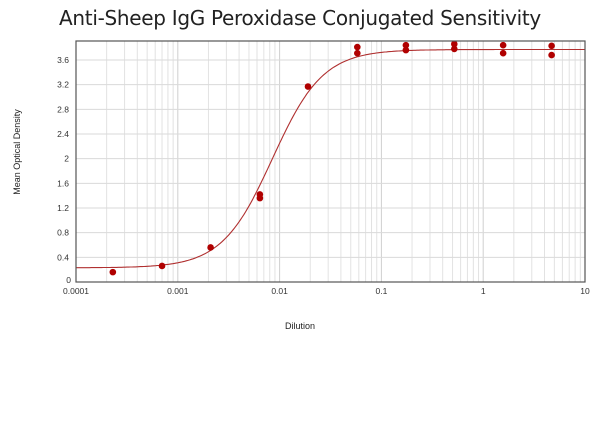  Describe the element at coordinates (279, 291) in the screenshot. I see `x-tick-label: 0.01` at that location.